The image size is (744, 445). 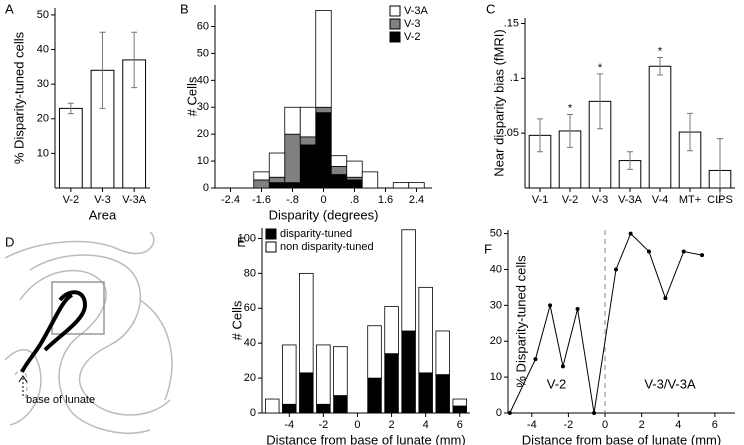 What do you see at coordinates (660, 200) in the screenshot?
I see `x-tick-label: V-4` at bounding box center [660, 200].